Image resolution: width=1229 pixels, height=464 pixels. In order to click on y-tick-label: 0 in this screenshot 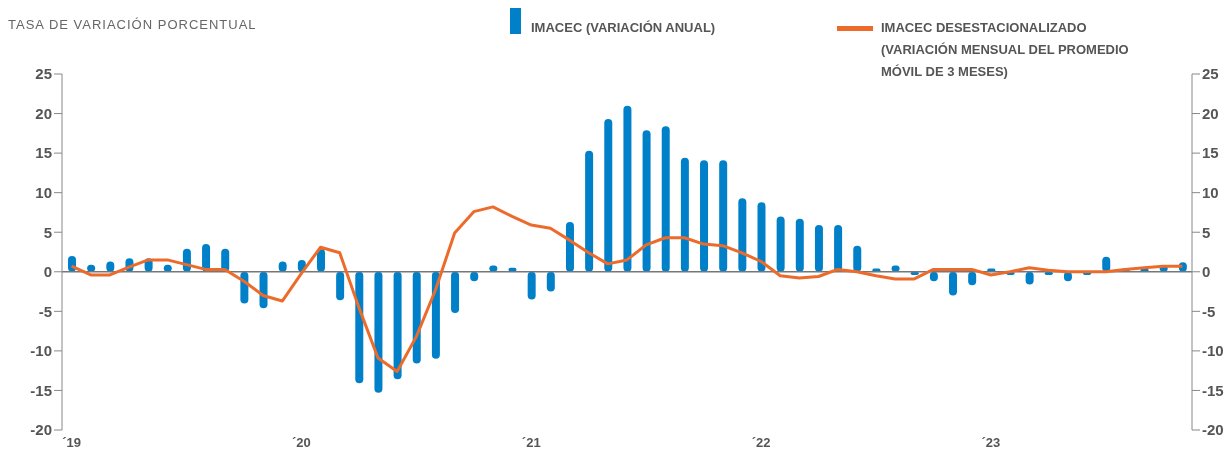, I will do `click(47, 272)`.